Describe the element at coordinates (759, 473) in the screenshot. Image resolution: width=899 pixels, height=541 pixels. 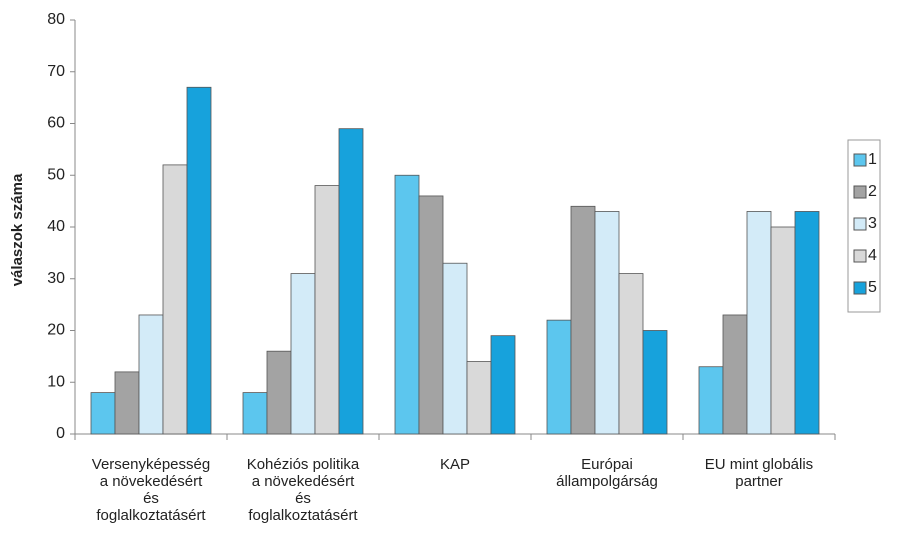
I see `x-tick-label: EU mint globális partner` at that location.